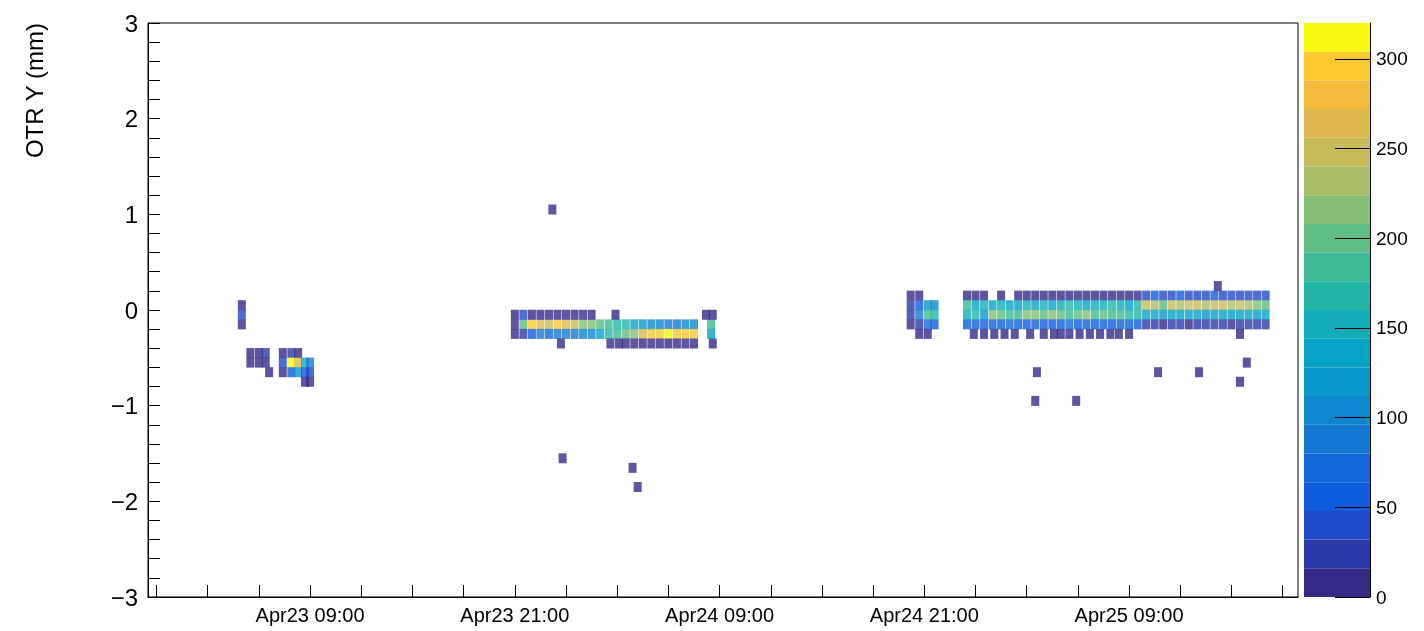  What do you see at coordinates (131, 119) in the screenshot?
I see `y-tick-label: 2` at bounding box center [131, 119].